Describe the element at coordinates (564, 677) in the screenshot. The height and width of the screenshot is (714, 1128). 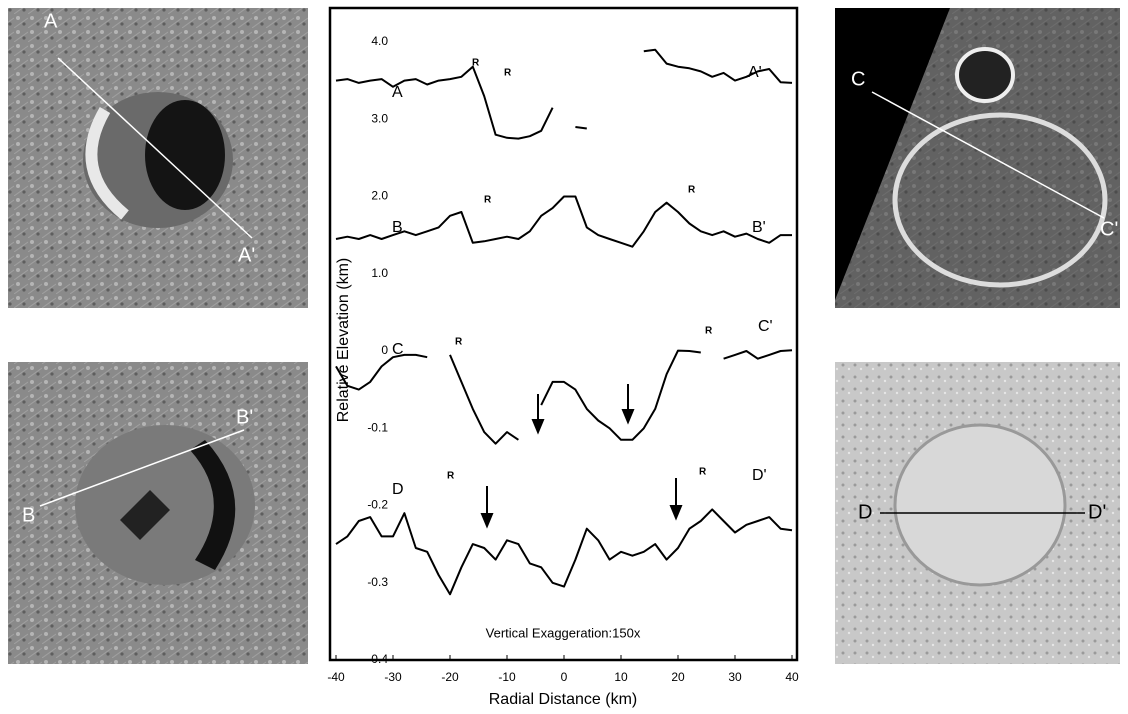
I see `x-tick-label: 0` at that location.